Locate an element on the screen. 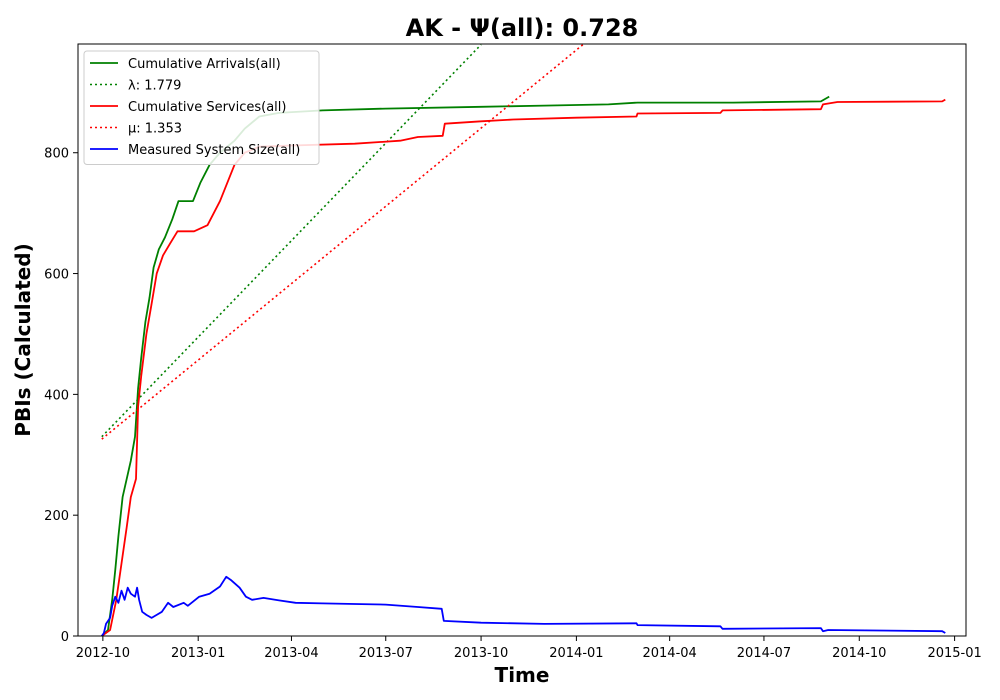 The image size is (1000, 700). legend-box is located at coordinates (201, 107).